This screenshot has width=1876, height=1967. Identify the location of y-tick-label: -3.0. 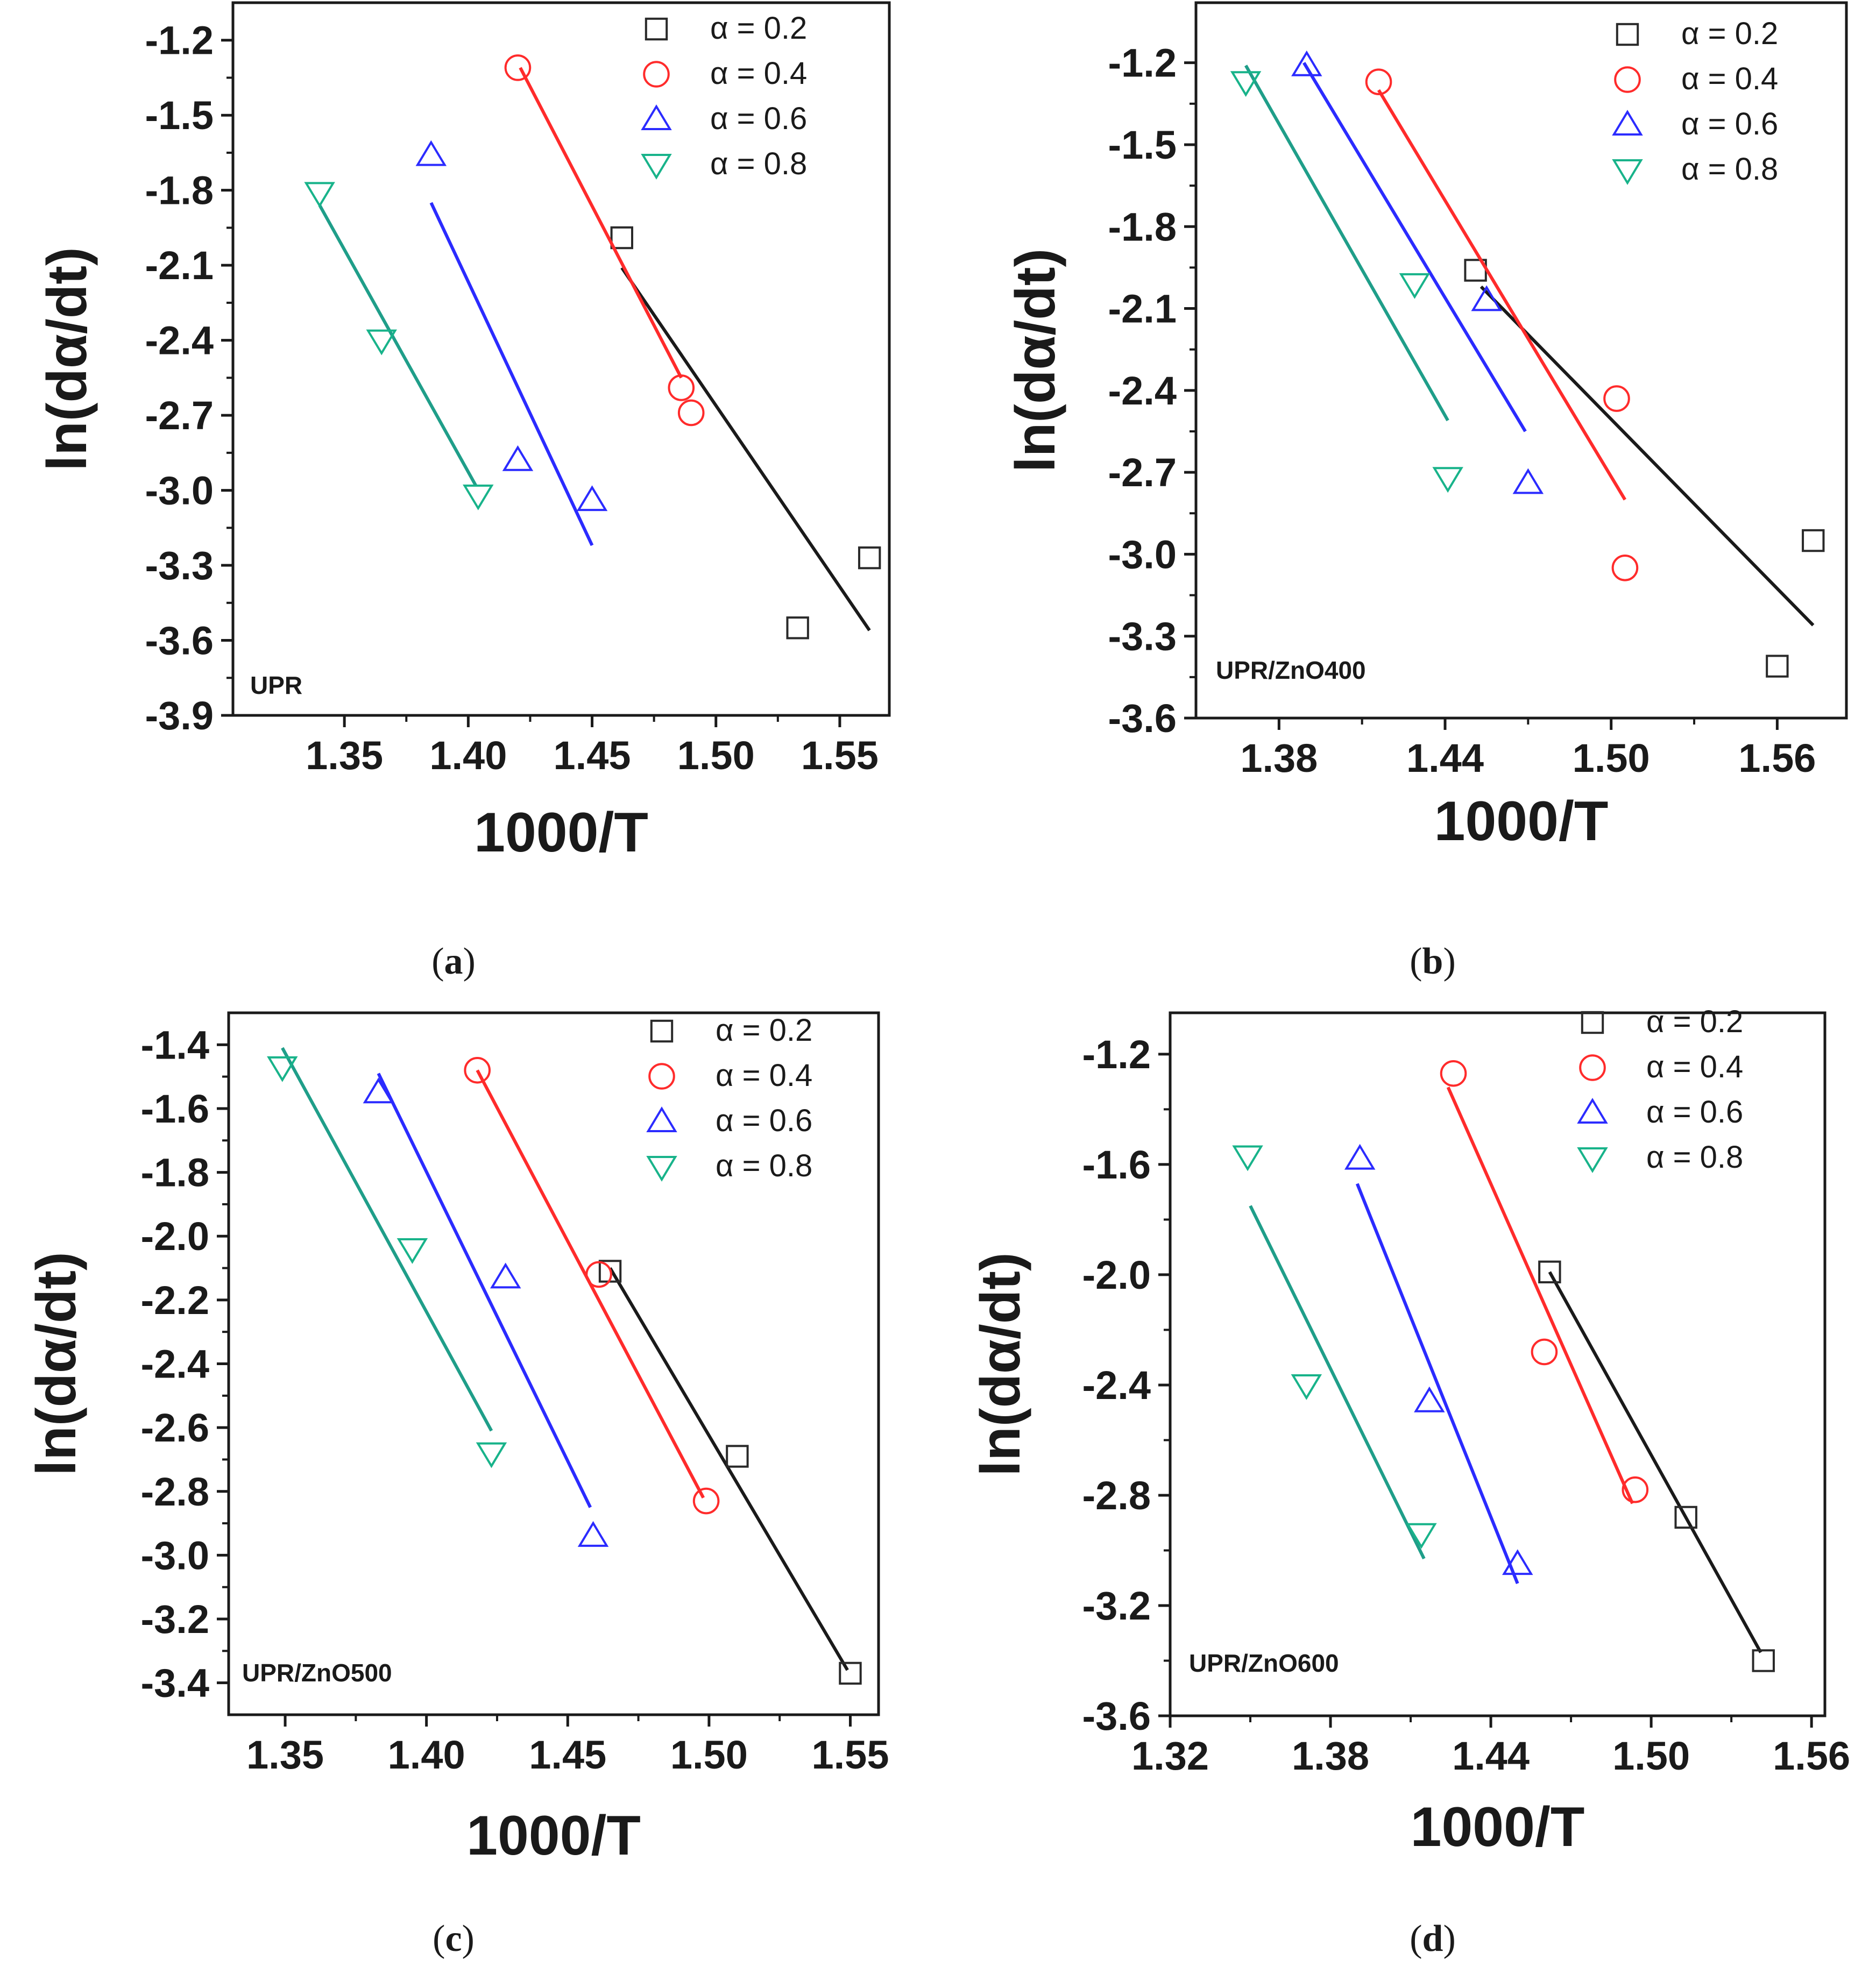
(179, 491).